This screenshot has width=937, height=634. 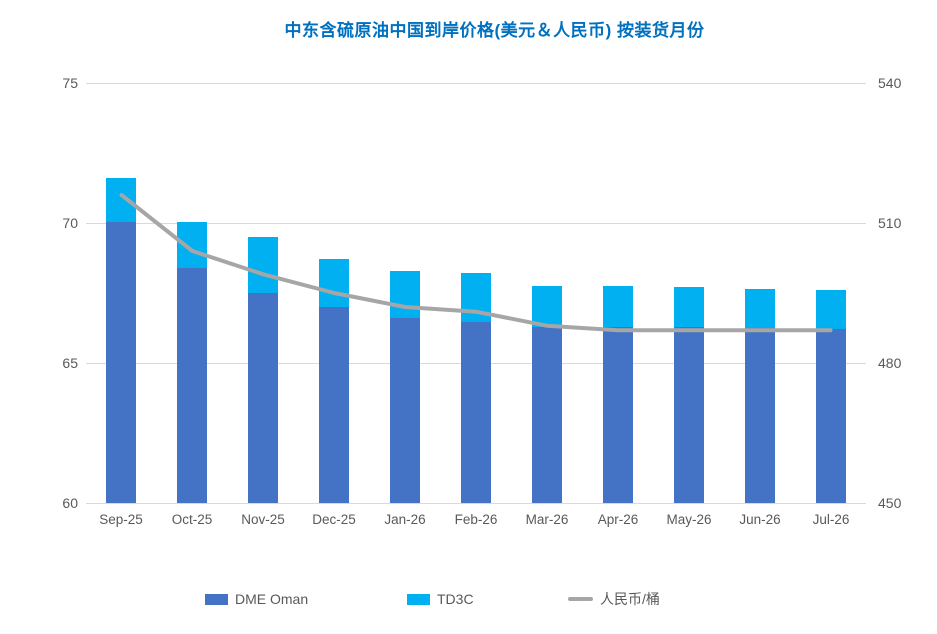 I want to click on rmb-line-swatch-icon, so click(x=580, y=599).